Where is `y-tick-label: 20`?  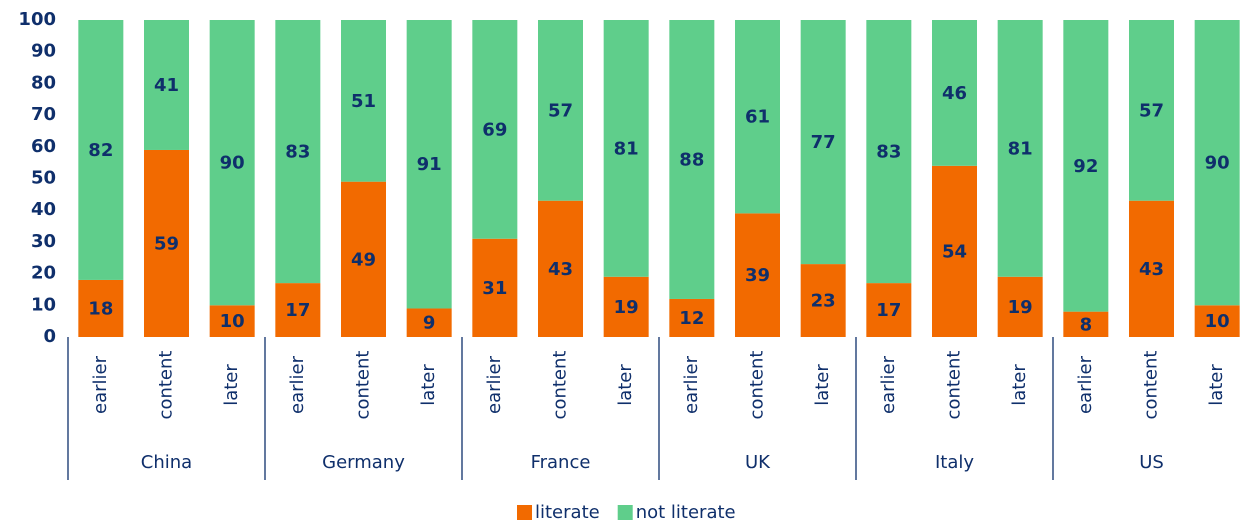
y-tick-label: 20 is located at coordinates (43, 273).